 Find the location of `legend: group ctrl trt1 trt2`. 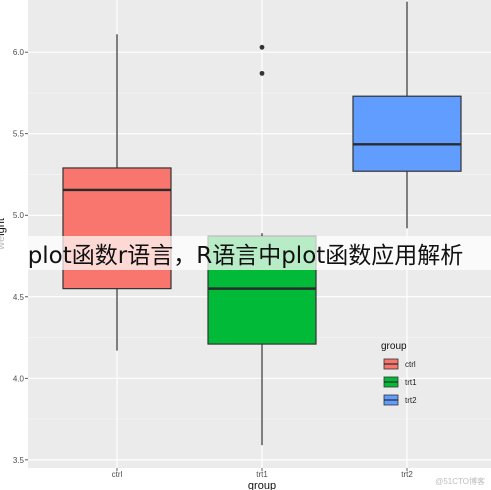

legend: group ctrl trt1 trt2 is located at coordinates (399, 373).